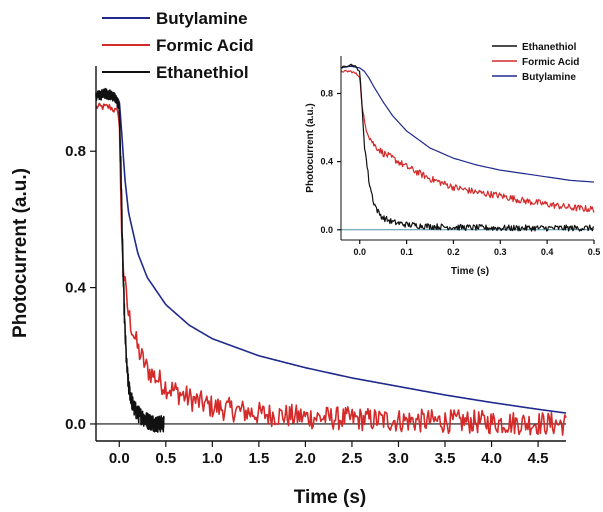 The width and height of the screenshot is (603, 512). What do you see at coordinates (326, 230) in the screenshot?
I see `inset-y-tick-label: 0.0` at bounding box center [326, 230].